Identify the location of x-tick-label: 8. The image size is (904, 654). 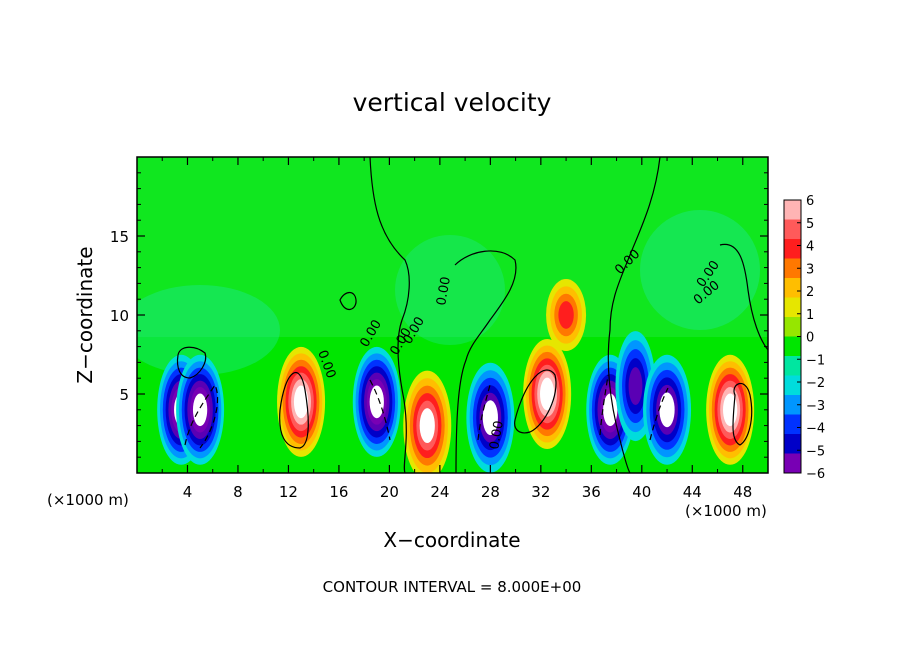
(238, 492).